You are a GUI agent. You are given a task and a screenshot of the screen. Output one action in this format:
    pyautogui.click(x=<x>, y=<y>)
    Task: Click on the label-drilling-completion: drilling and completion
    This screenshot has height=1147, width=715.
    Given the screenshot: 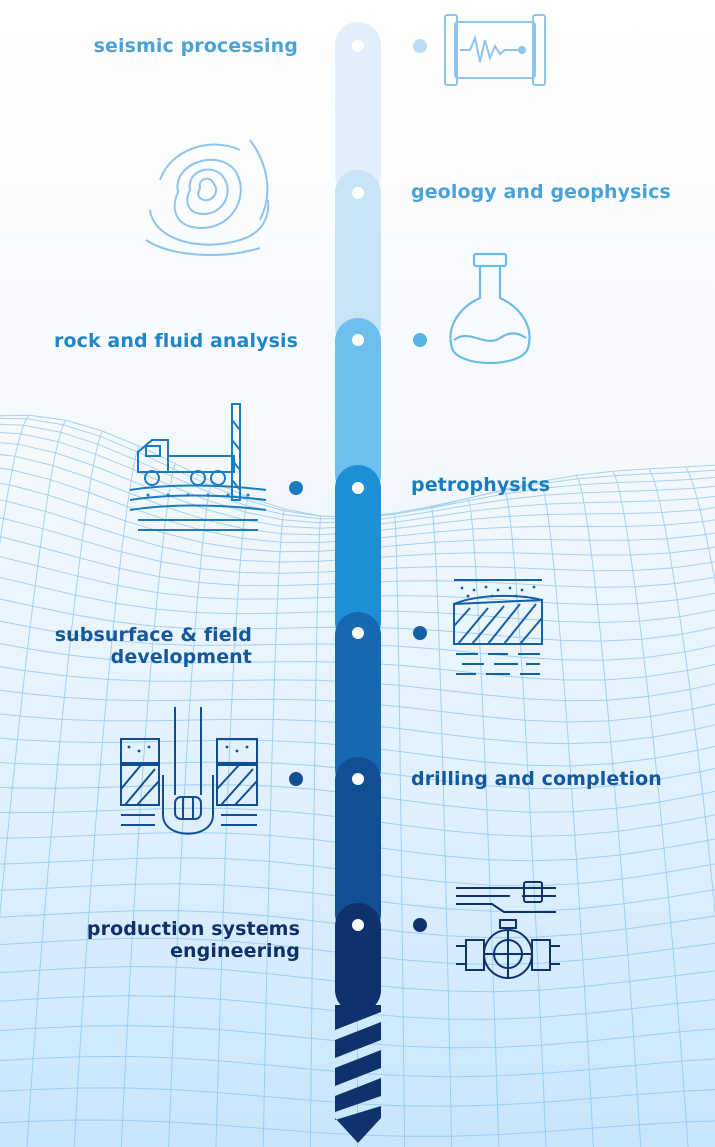 What is the action you would take?
    pyautogui.click(x=536, y=779)
    